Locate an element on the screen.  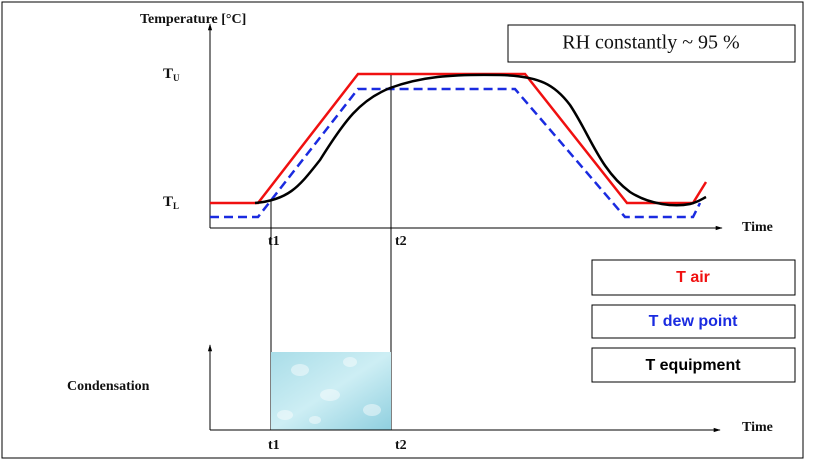
y-axis-title: Temperature [°C] is located at coordinates (193, 19).